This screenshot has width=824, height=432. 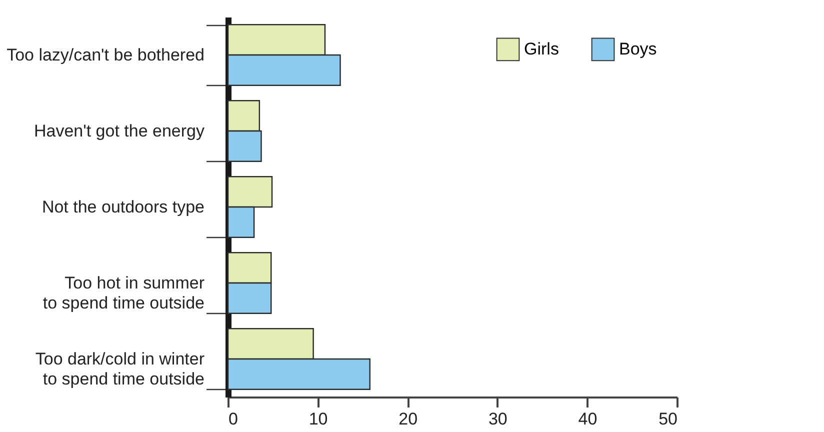 What do you see at coordinates (105, 55) in the screenshot?
I see `y-tick-label: Too lazy/can't be bothered` at bounding box center [105, 55].